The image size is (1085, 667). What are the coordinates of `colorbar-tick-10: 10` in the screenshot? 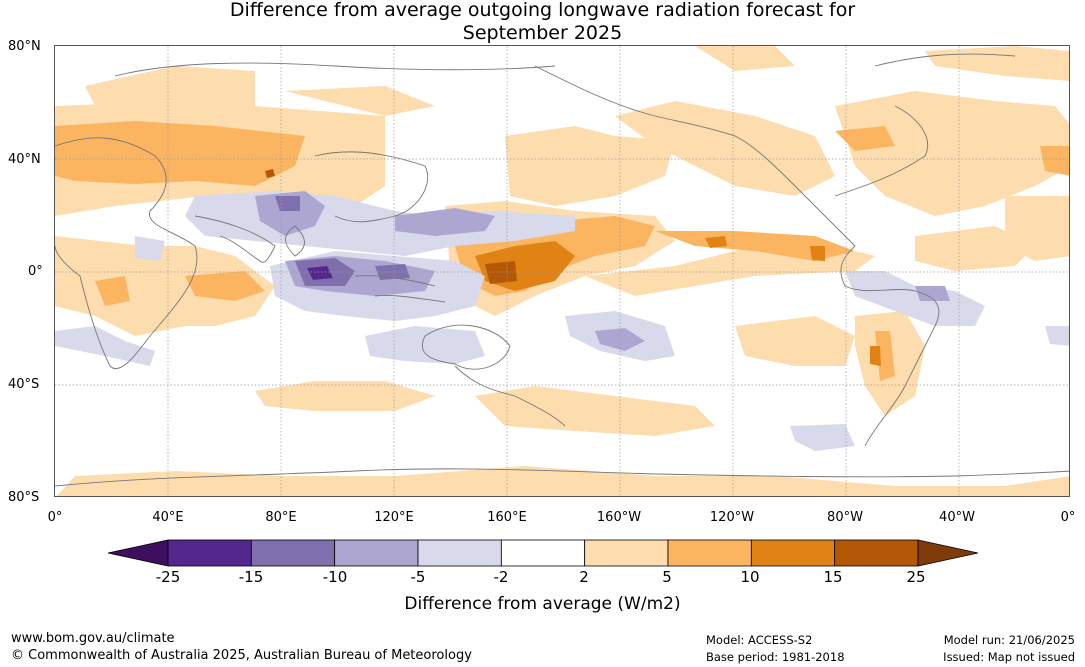 It's located at (750, 577).